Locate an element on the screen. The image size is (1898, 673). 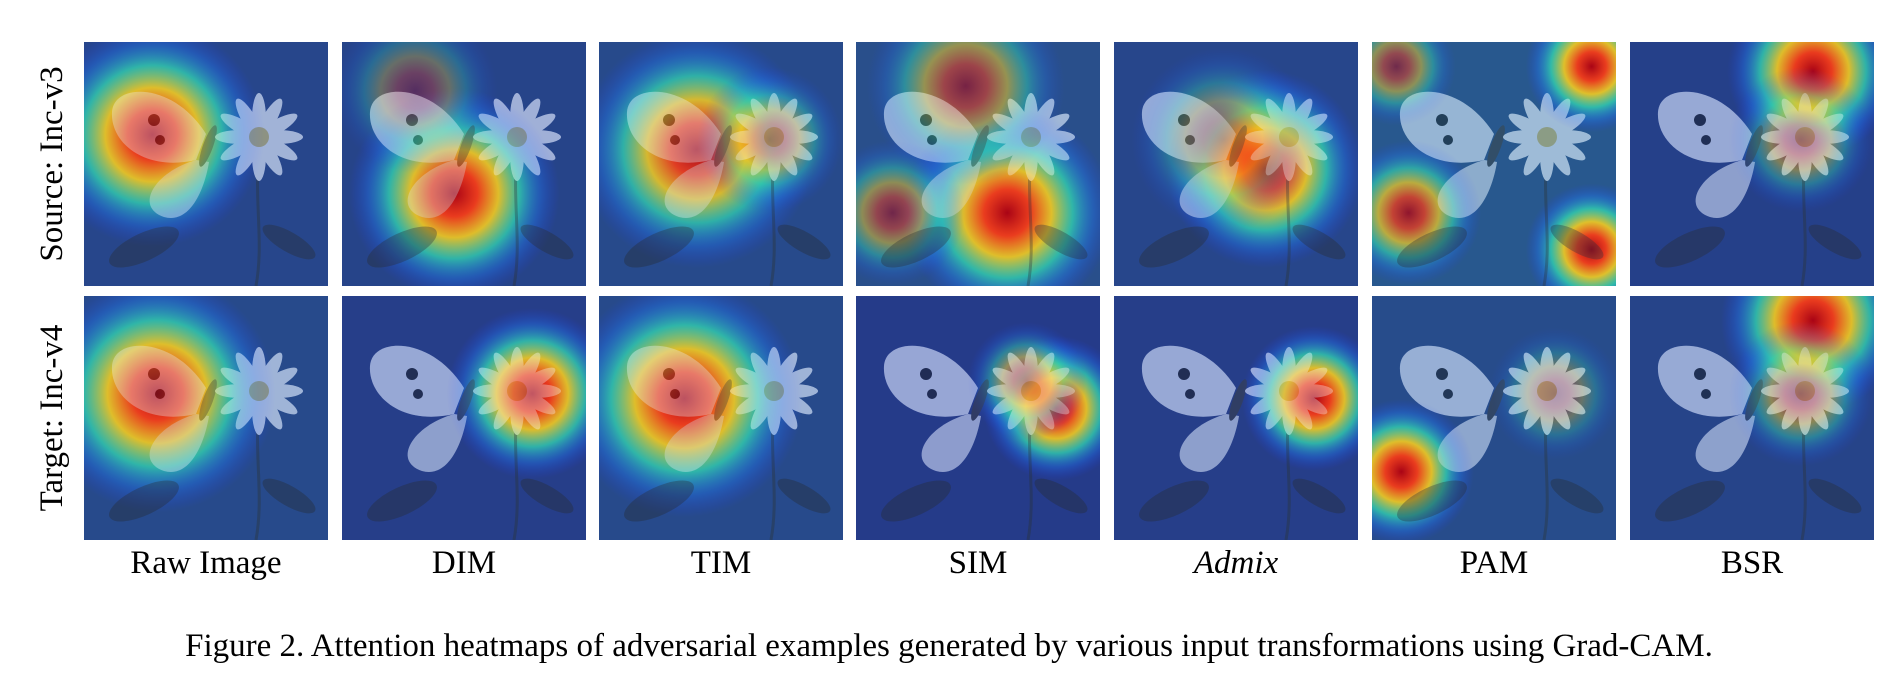
column-label-sim: SIM is located at coordinates (978, 563).